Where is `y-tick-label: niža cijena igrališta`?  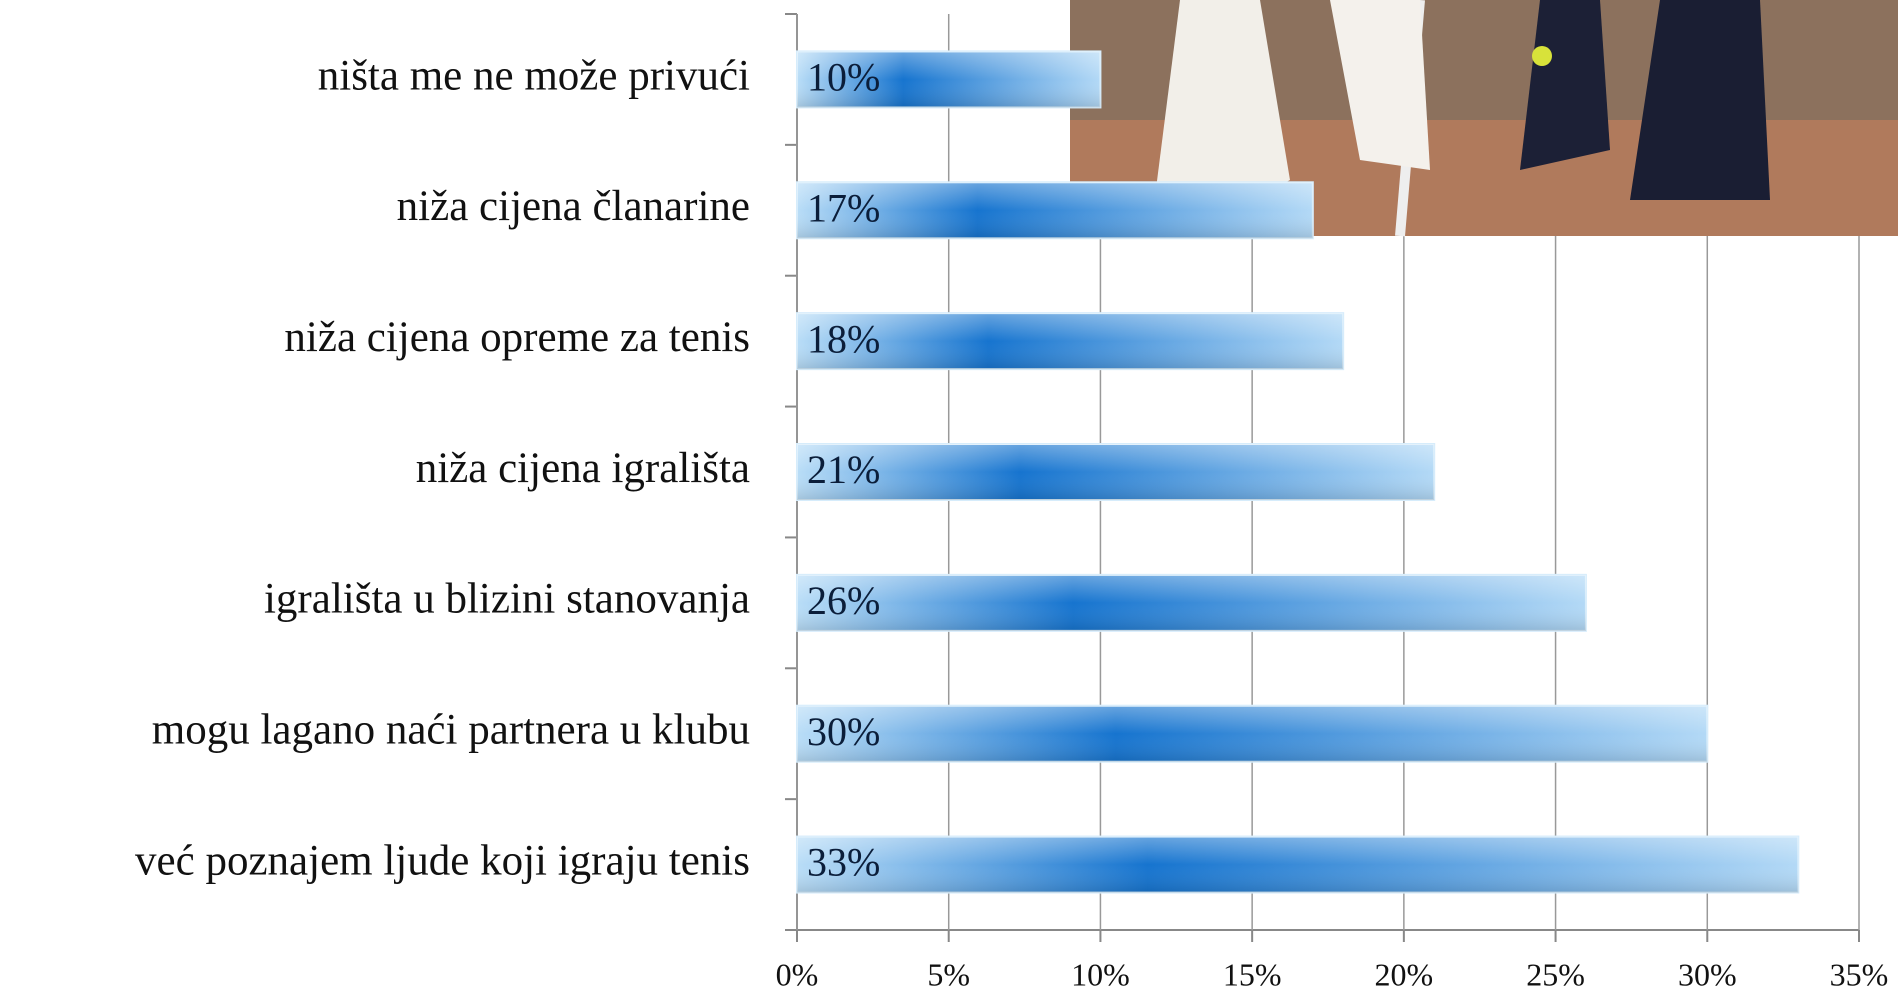
y-tick-label: niža cijena igrališta is located at coordinates (583, 468).